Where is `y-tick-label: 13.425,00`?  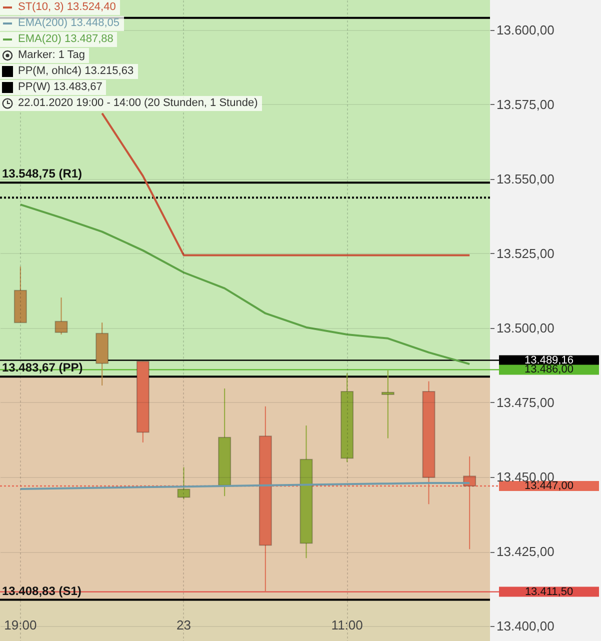
y-tick-label: 13.425,00 is located at coordinates (525, 552).